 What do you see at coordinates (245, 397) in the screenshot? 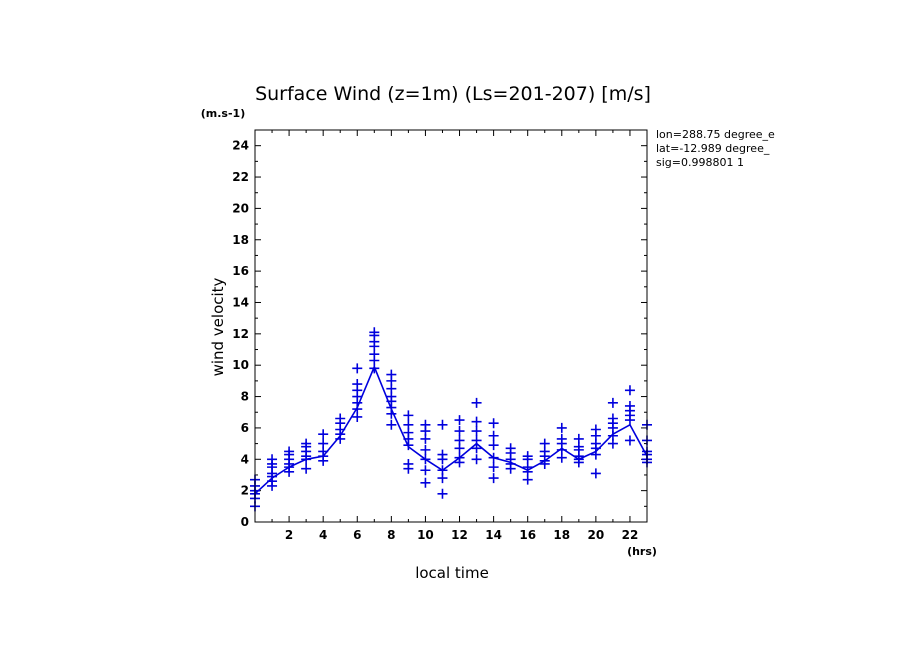
I see `y-tick-label: 8` at bounding box center [245, 397].